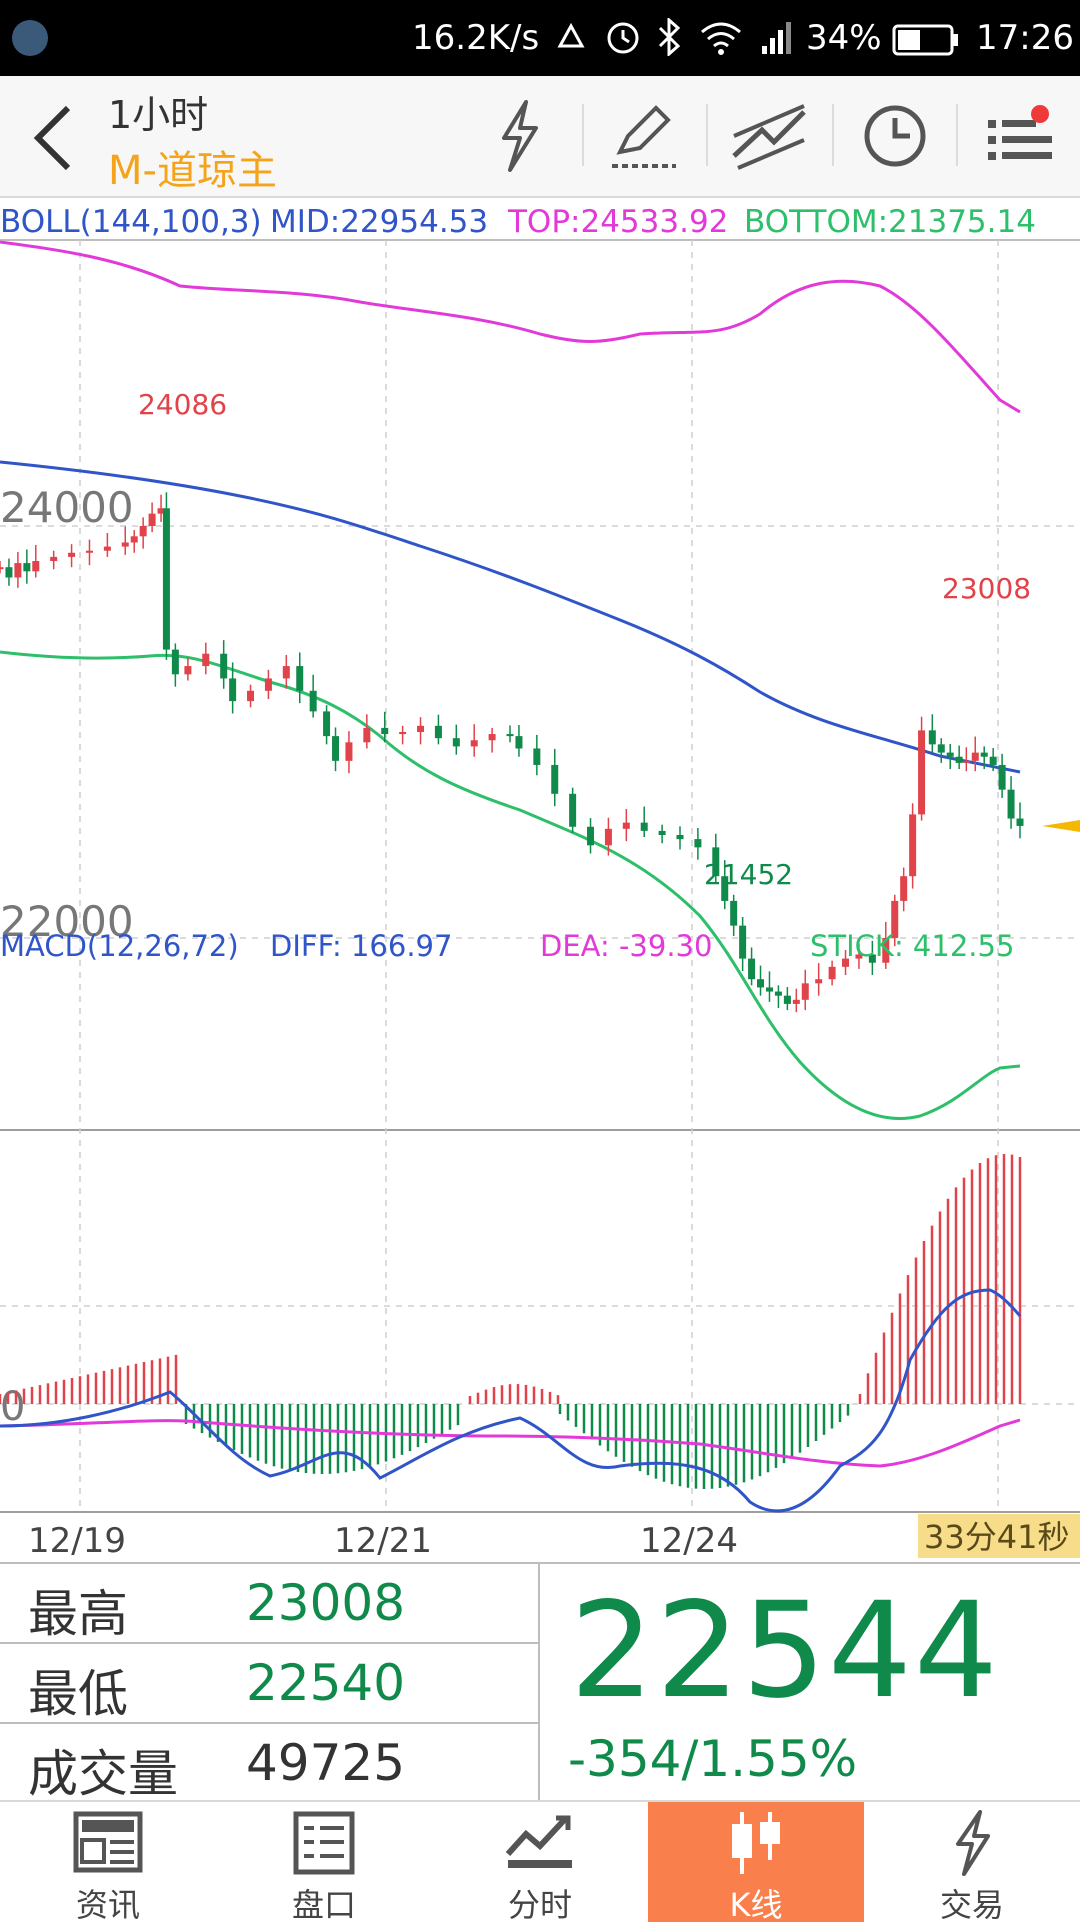 This screenshot has width=1080, height=1926. I want to click on header: 1小时 M-道琼主, so click(540, 137).